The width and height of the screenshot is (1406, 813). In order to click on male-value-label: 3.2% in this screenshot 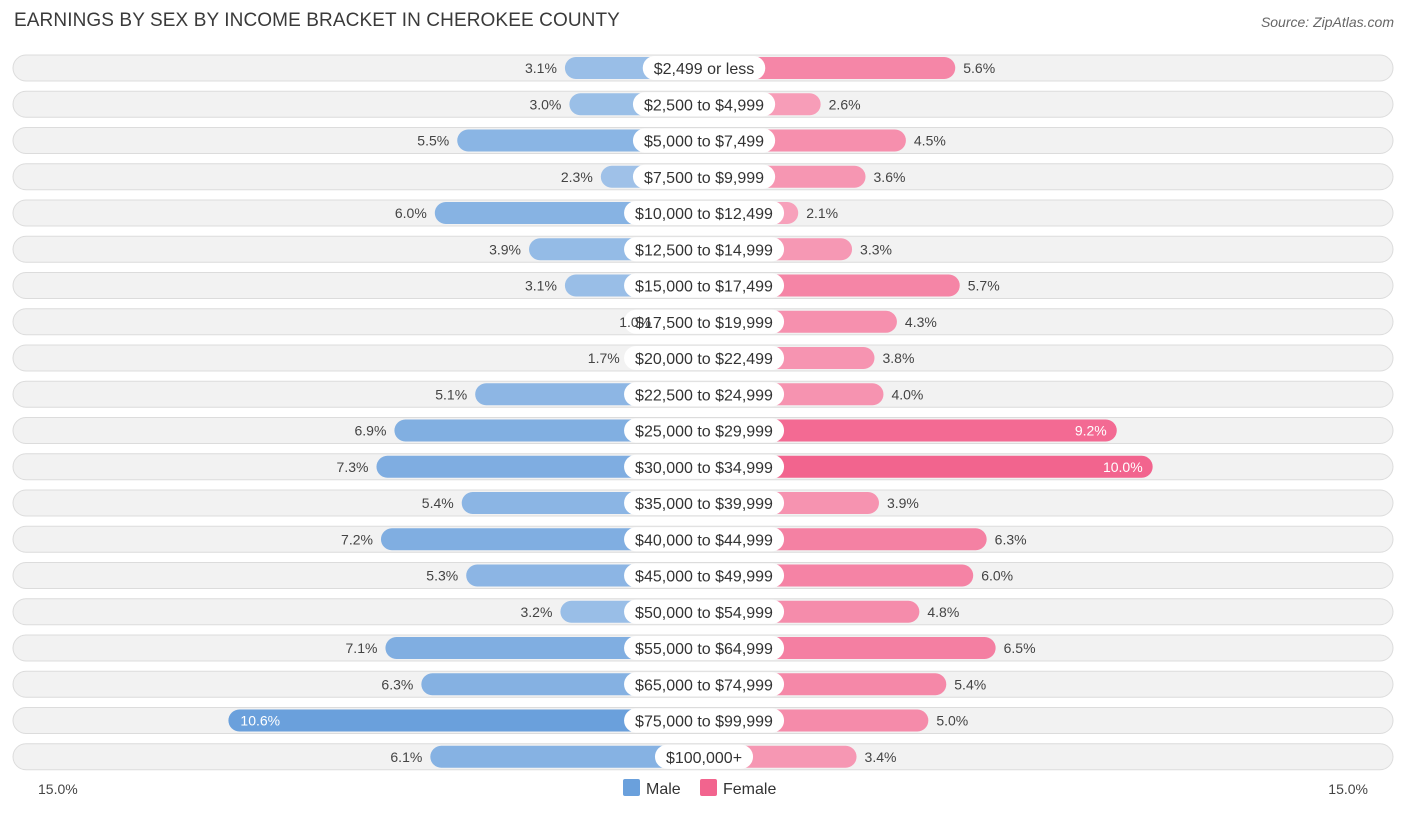, I will do `click(537, 612)`.